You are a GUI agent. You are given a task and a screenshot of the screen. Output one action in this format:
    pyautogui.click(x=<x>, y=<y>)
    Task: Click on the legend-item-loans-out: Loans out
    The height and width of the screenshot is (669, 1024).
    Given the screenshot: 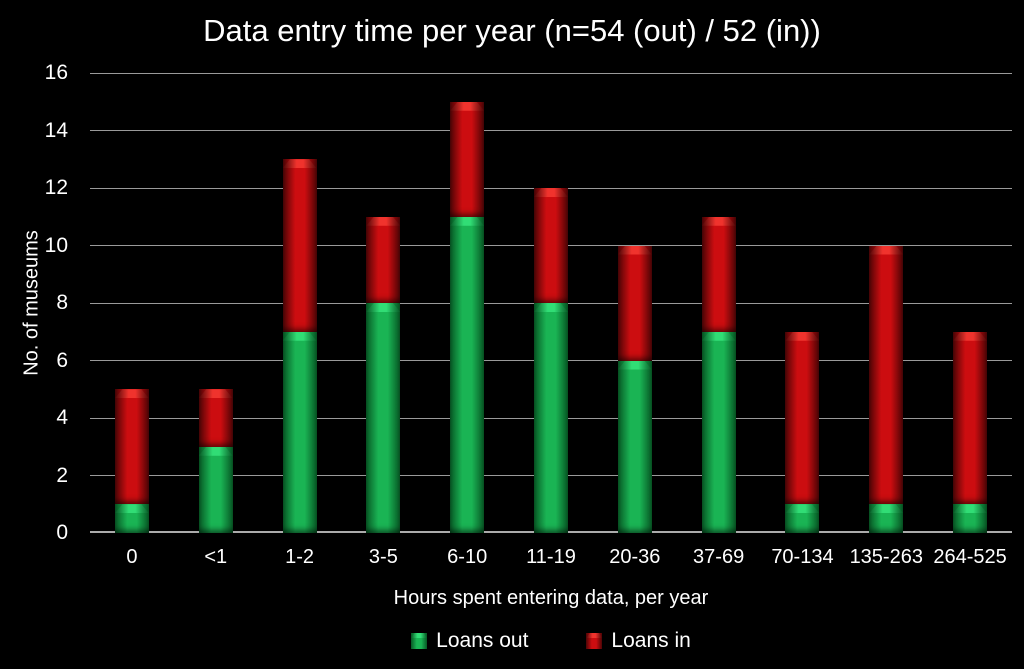 What is the action you would take?
    pyautogui.click(x=469, y=641)
    